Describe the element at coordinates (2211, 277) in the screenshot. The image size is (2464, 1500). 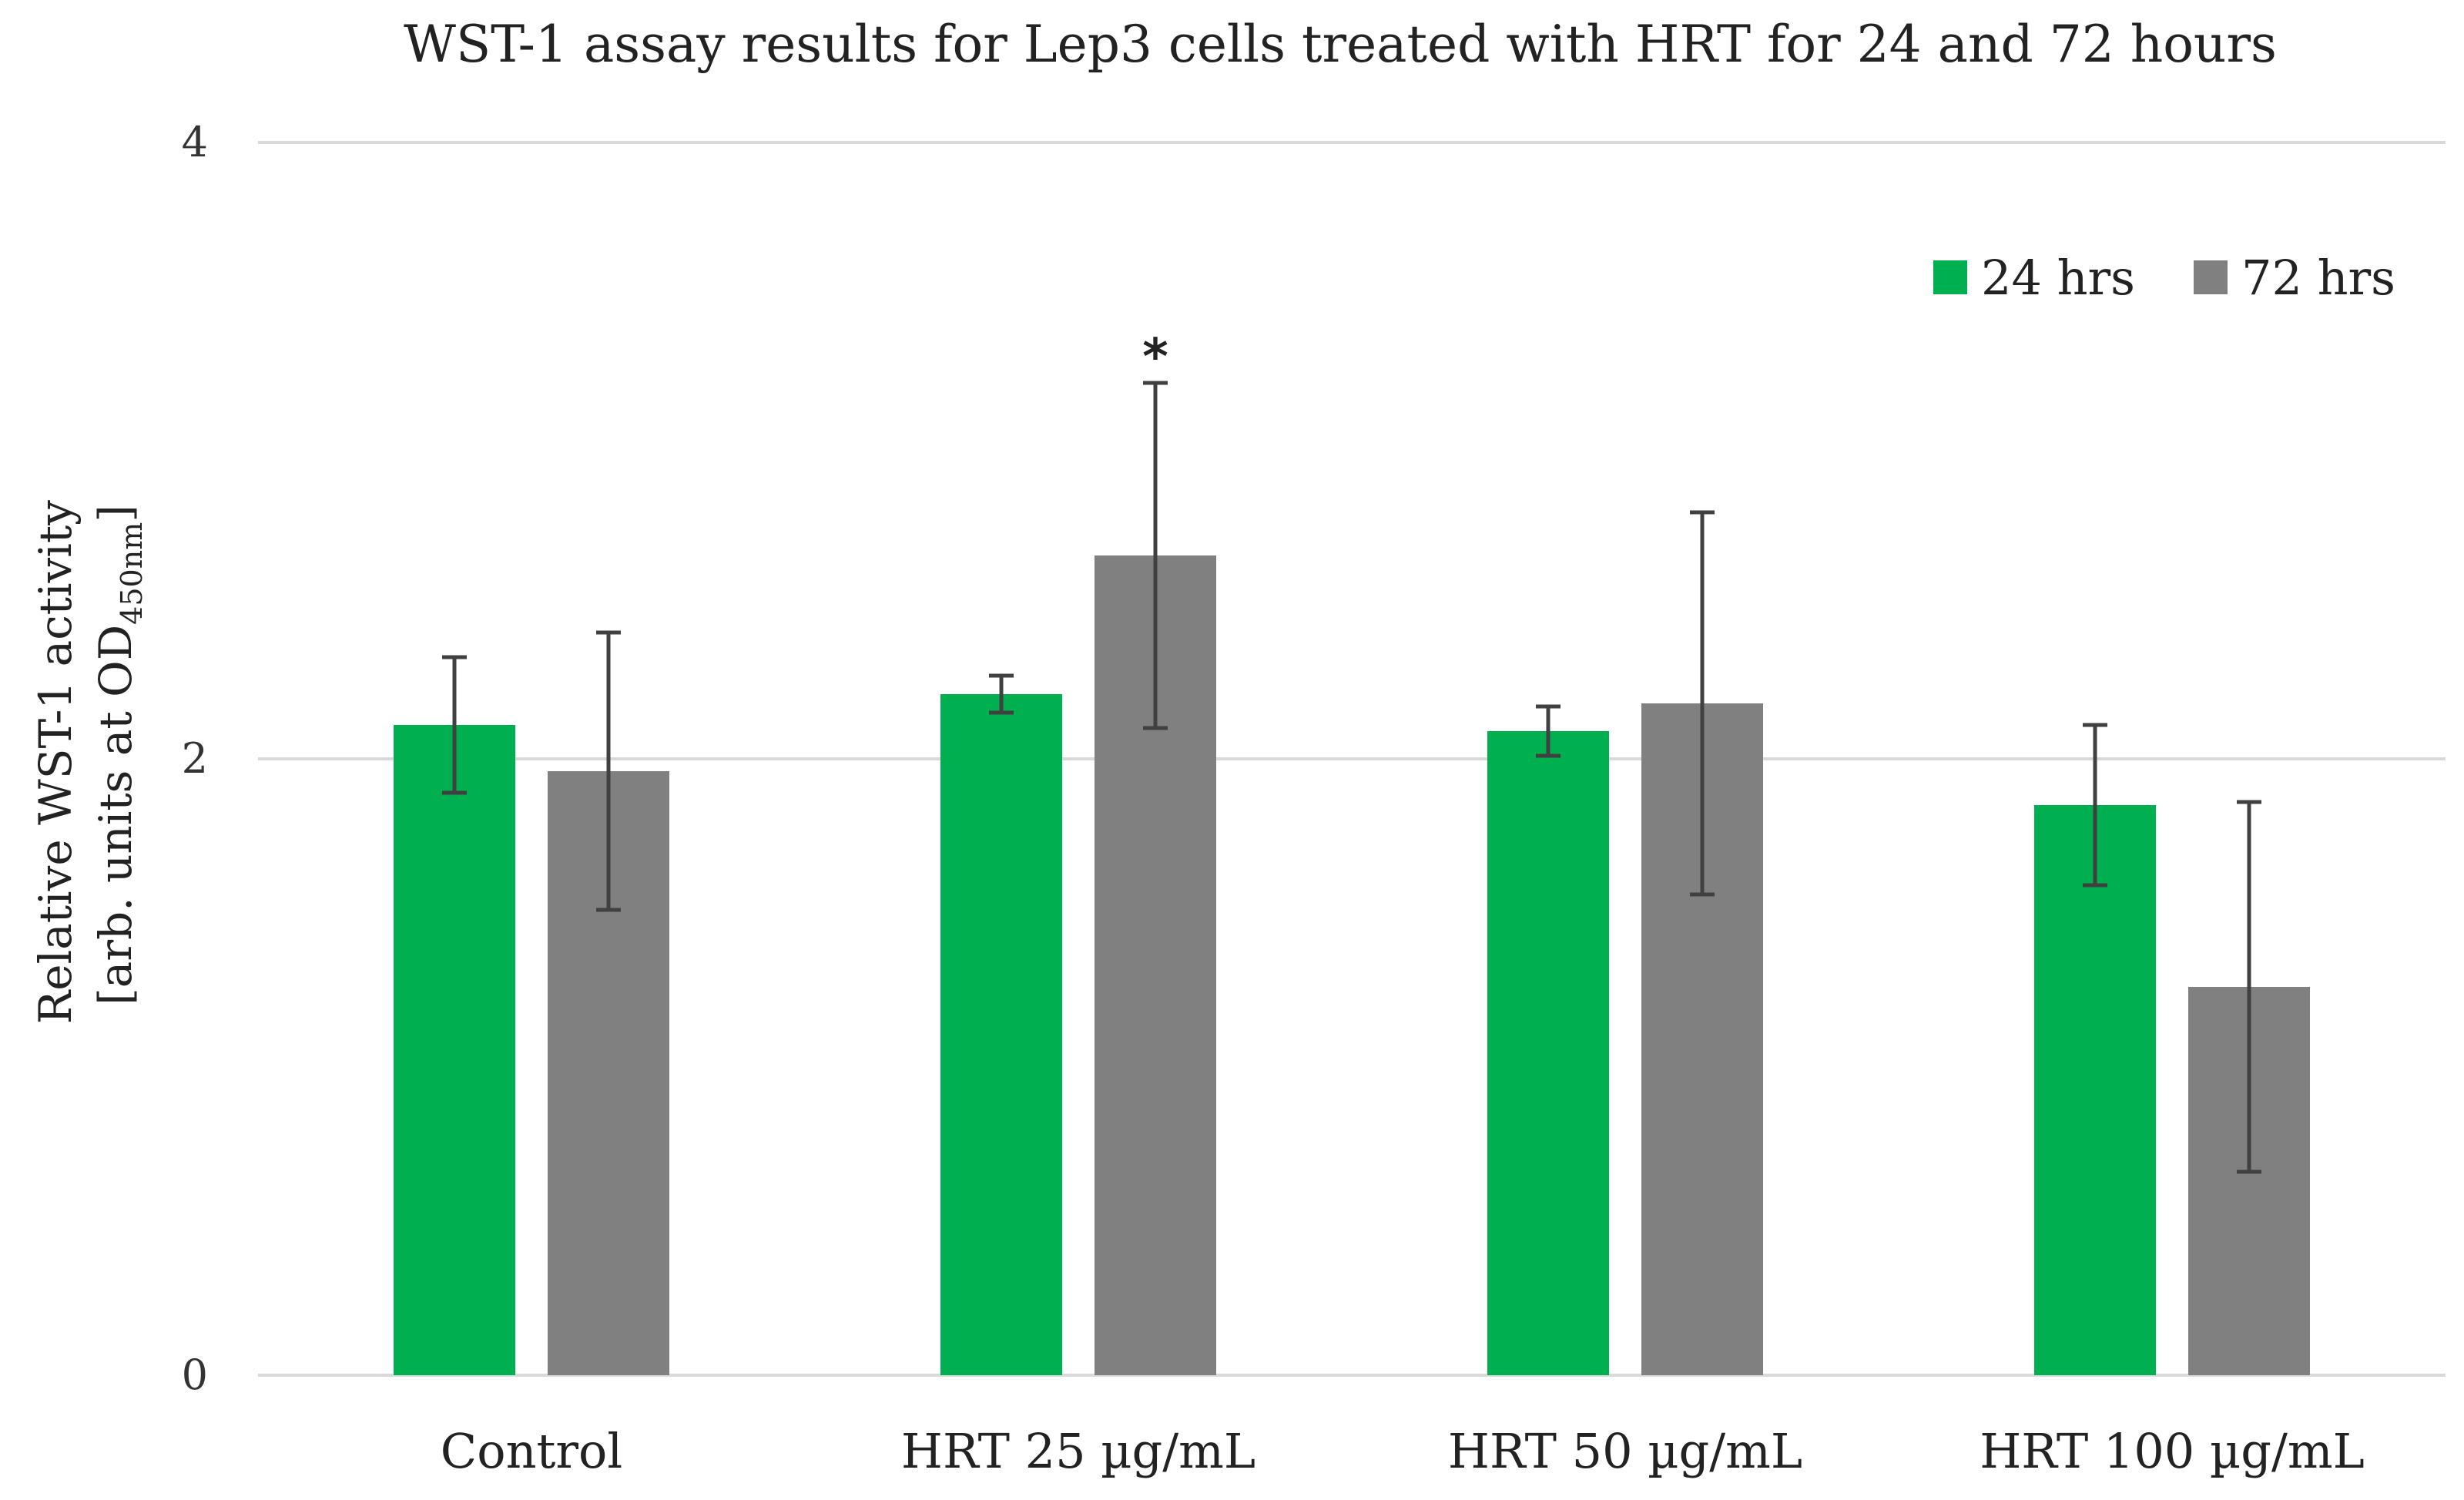
I see `legend-swatch-72h` at that location.